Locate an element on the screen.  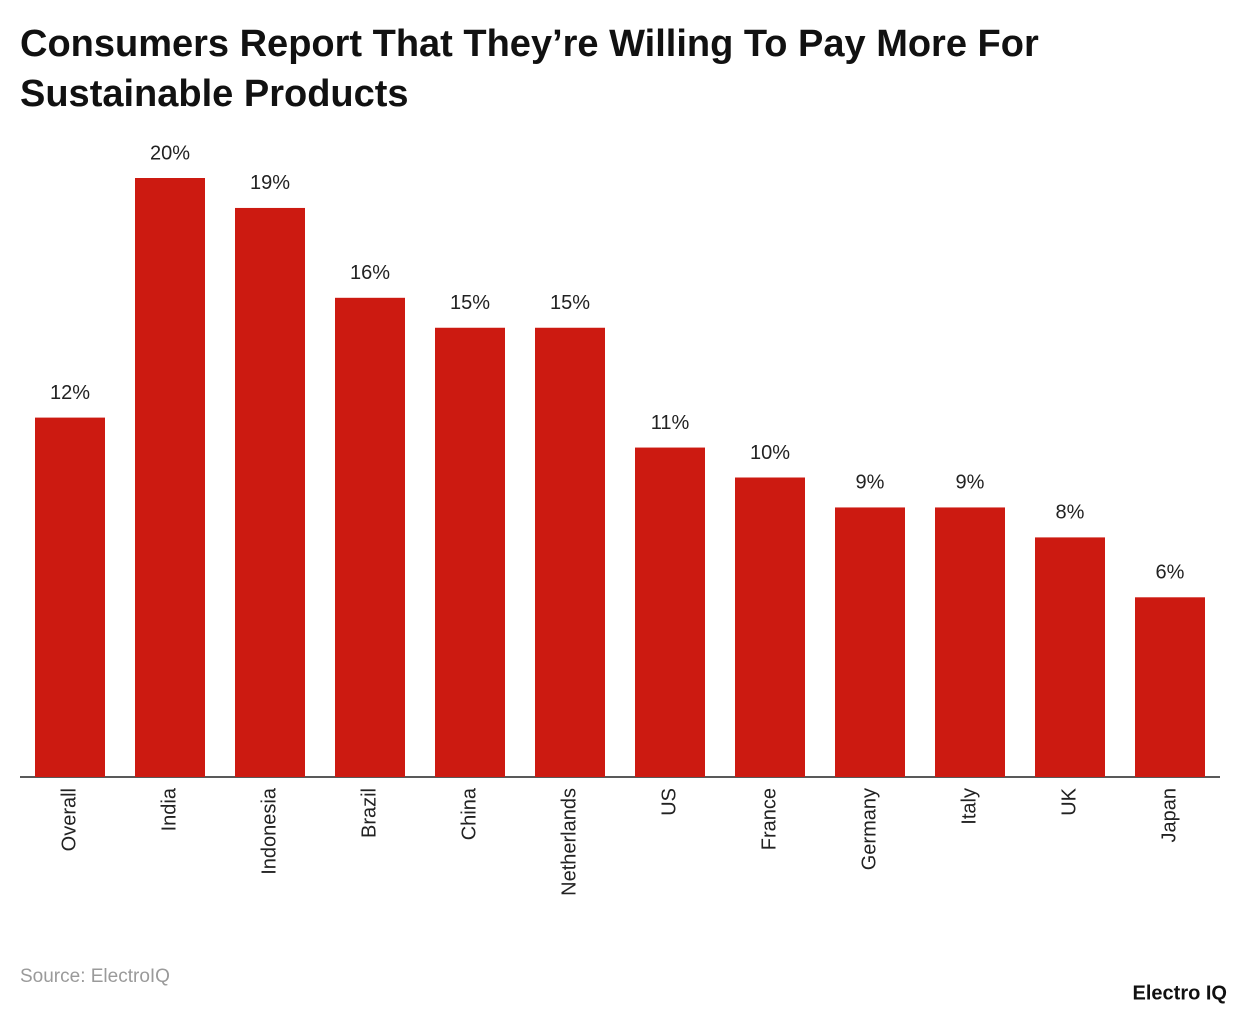
value-label: 6% is located at coordinates (1170, 573).